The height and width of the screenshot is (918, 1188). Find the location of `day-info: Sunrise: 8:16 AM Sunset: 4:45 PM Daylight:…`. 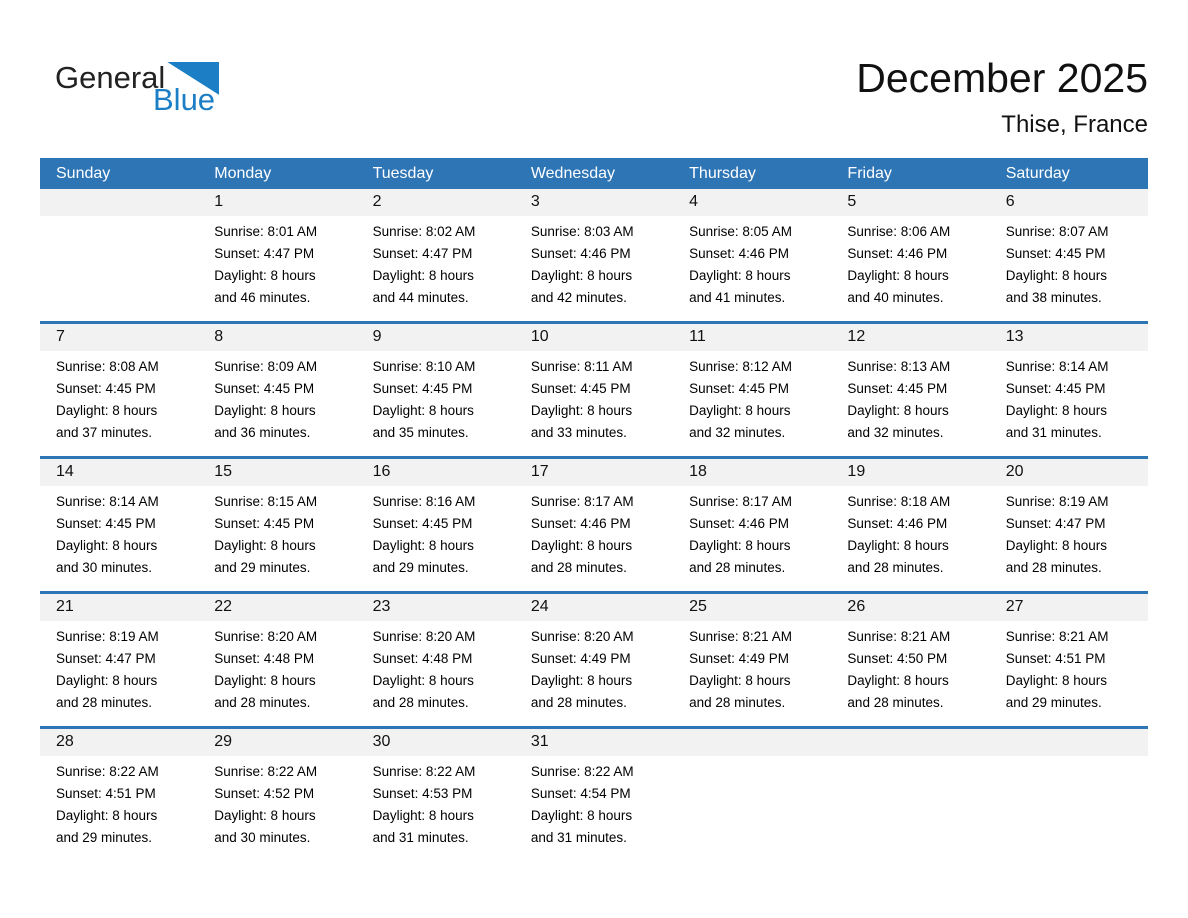

day-info: Sunrise: 8:16 AM Sunset: 4:45 PM Daylight:… is located at coordinates (436, 532).